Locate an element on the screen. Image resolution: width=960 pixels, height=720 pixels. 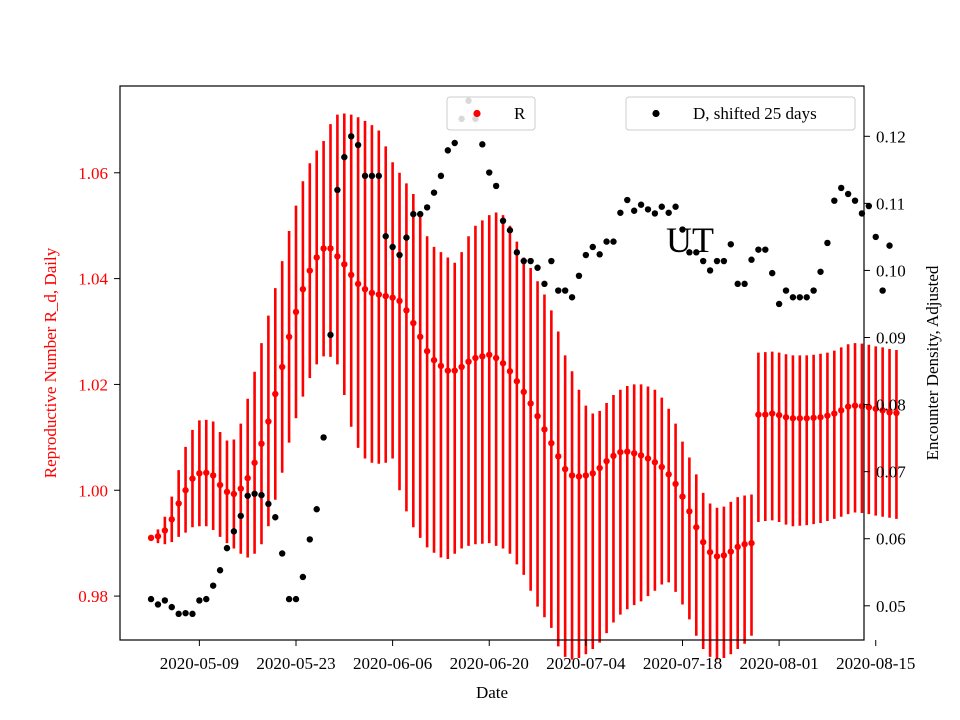
y-right-tick-label: 0.06 is located at coordinates (891, 539).